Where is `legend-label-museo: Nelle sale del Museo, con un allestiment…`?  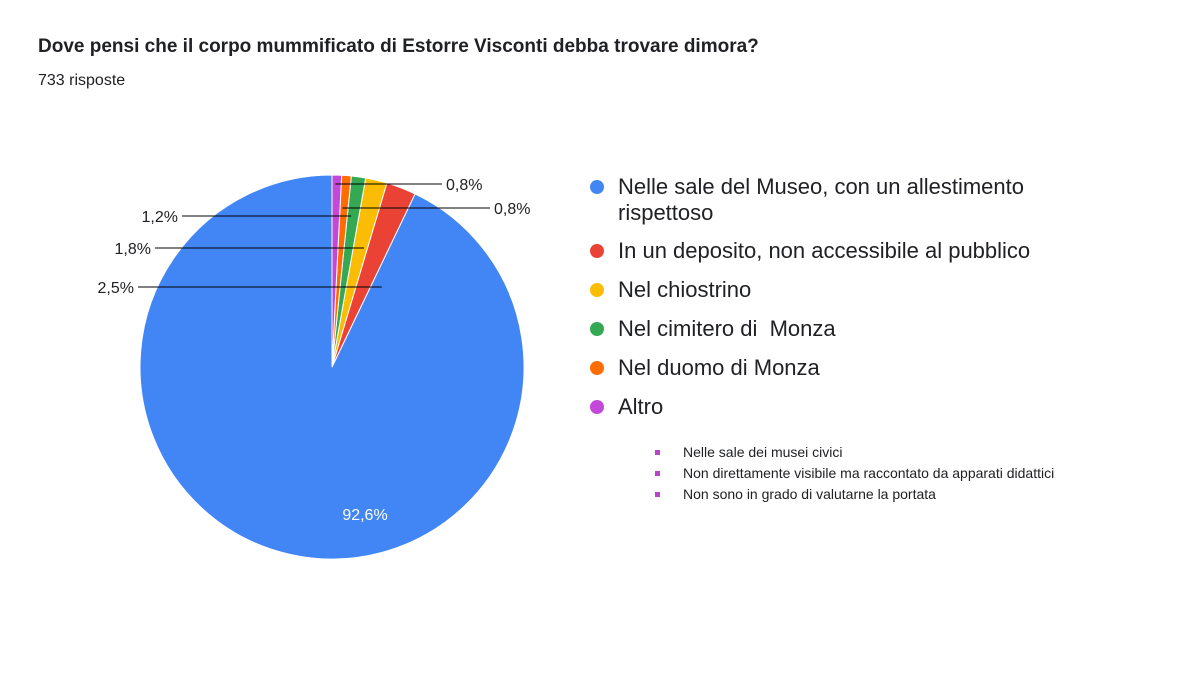
legend-label-museo: Nelle sale del Museo, con un allestiment… is located at coordinates (824, 199).